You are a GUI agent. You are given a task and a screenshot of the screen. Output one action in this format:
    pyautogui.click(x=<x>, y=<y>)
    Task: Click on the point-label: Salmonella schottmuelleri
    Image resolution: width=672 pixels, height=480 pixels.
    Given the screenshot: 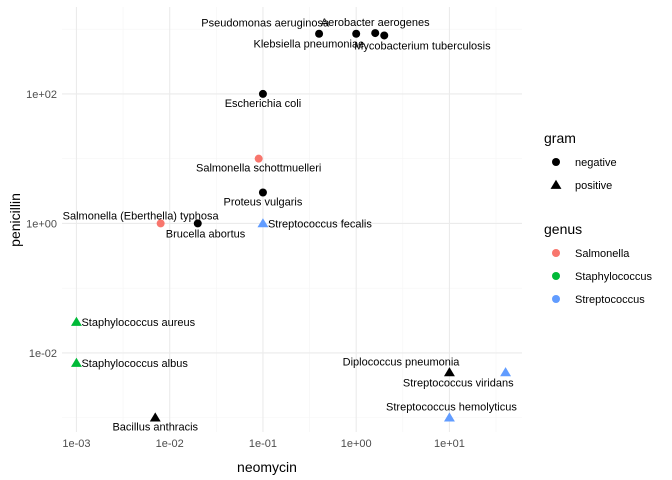 What is the action you would take?
    pyautogui.click(x=258, y=169)
    